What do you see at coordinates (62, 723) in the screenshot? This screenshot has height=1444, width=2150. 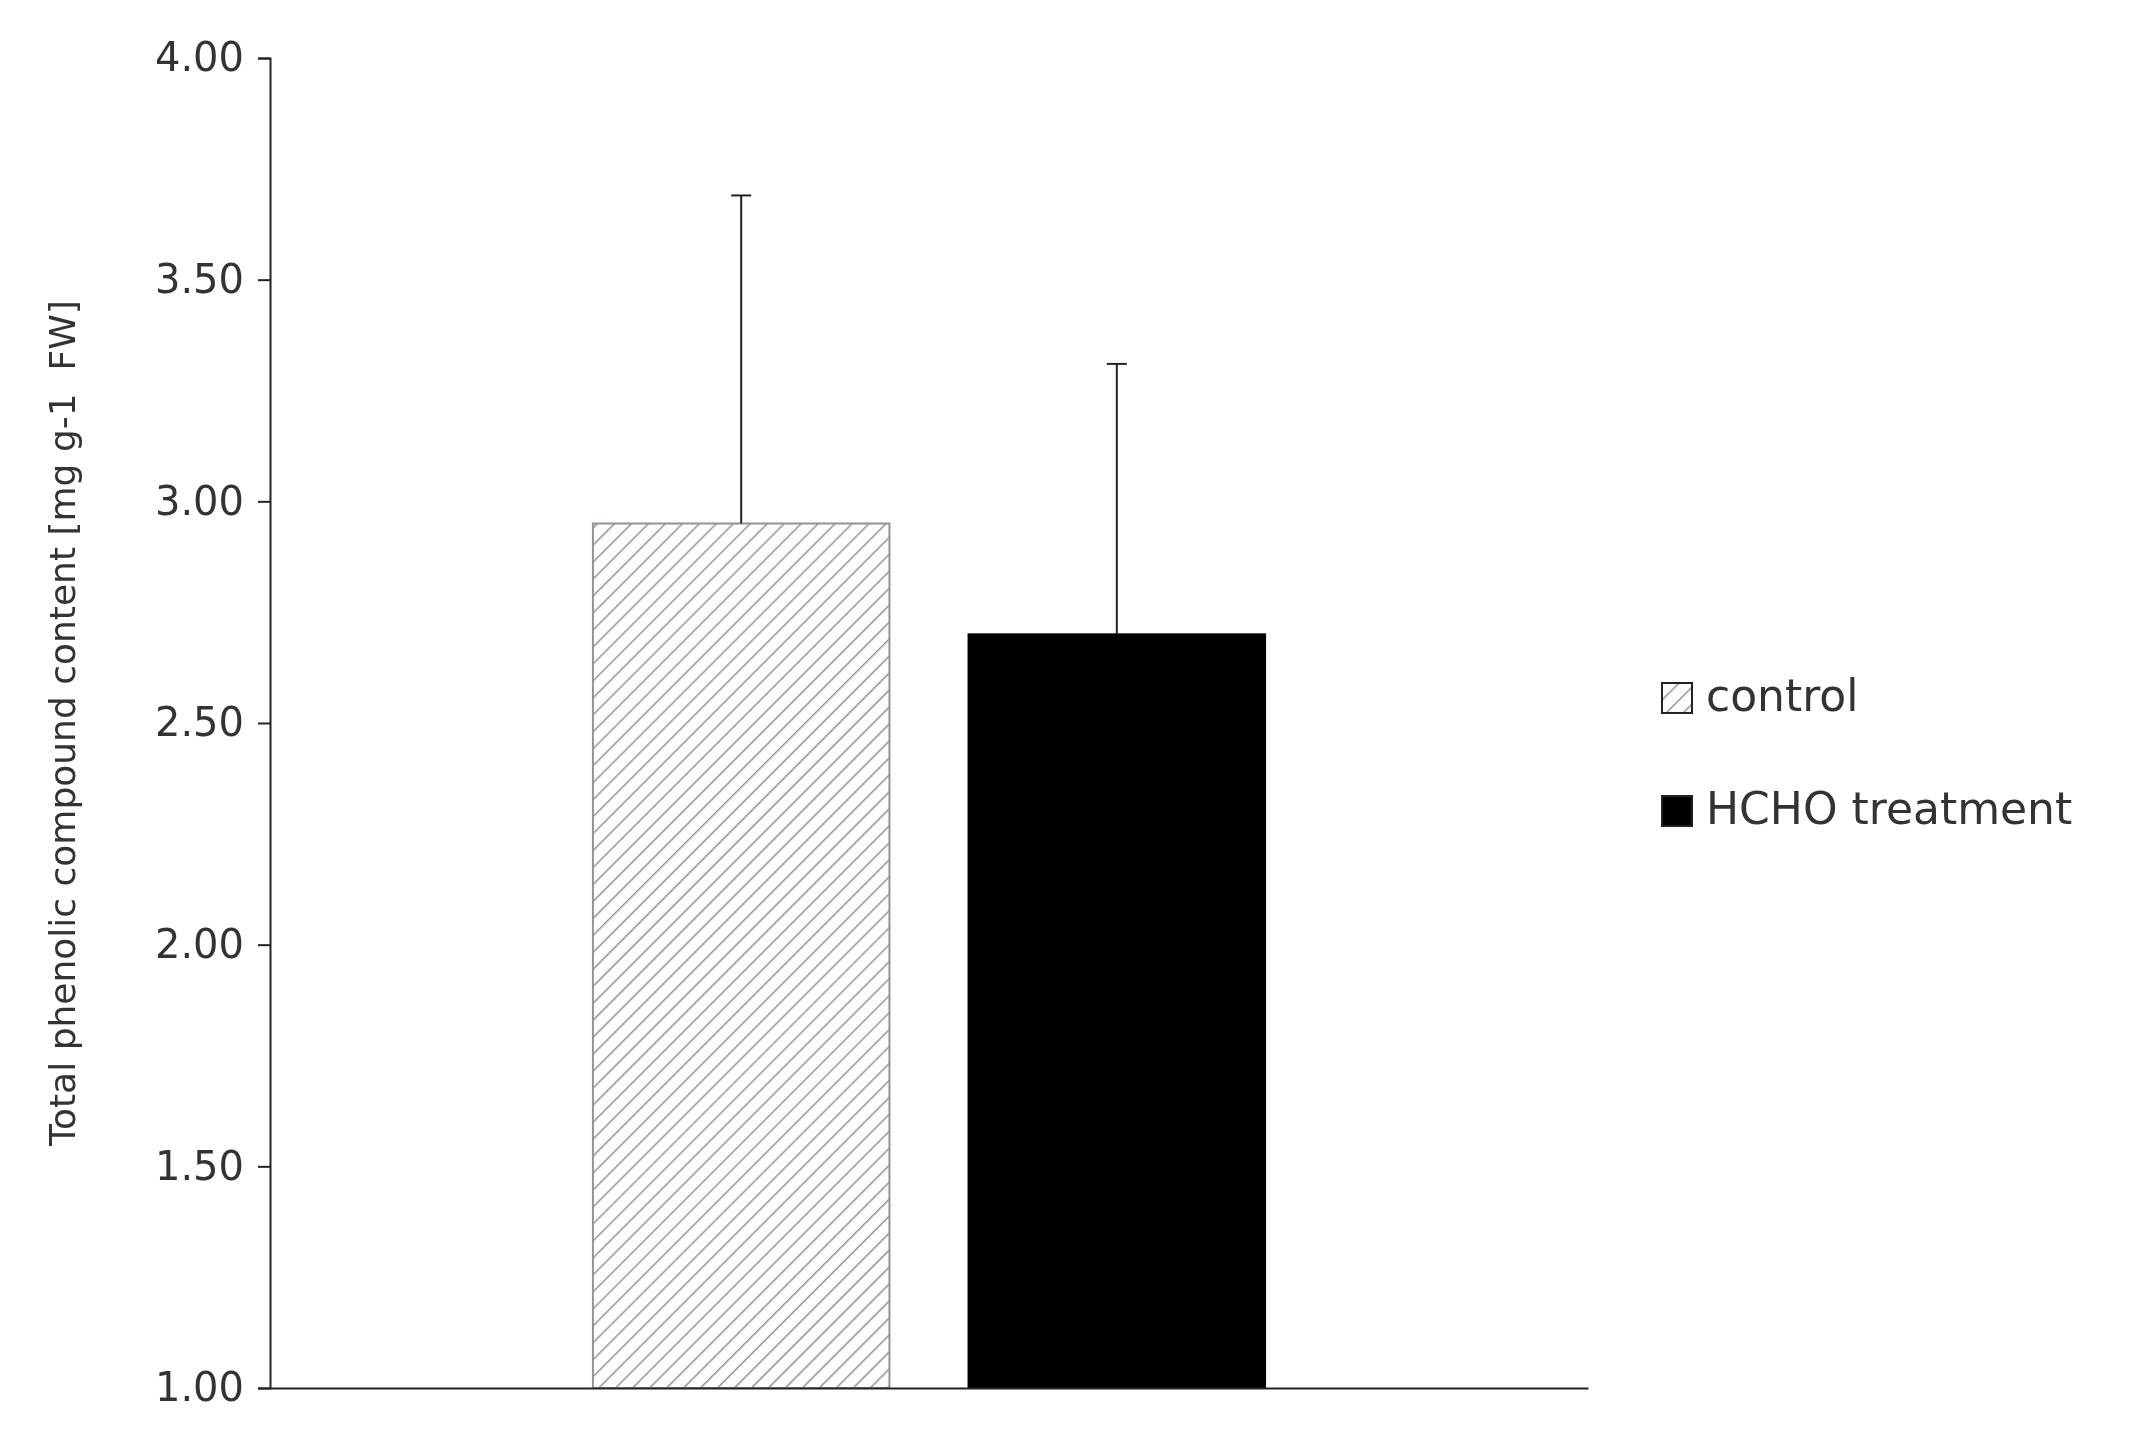 I see `y-axis-title: Total phenolic compound content [mg g-1 FW]` at bounding box center [62, 723].